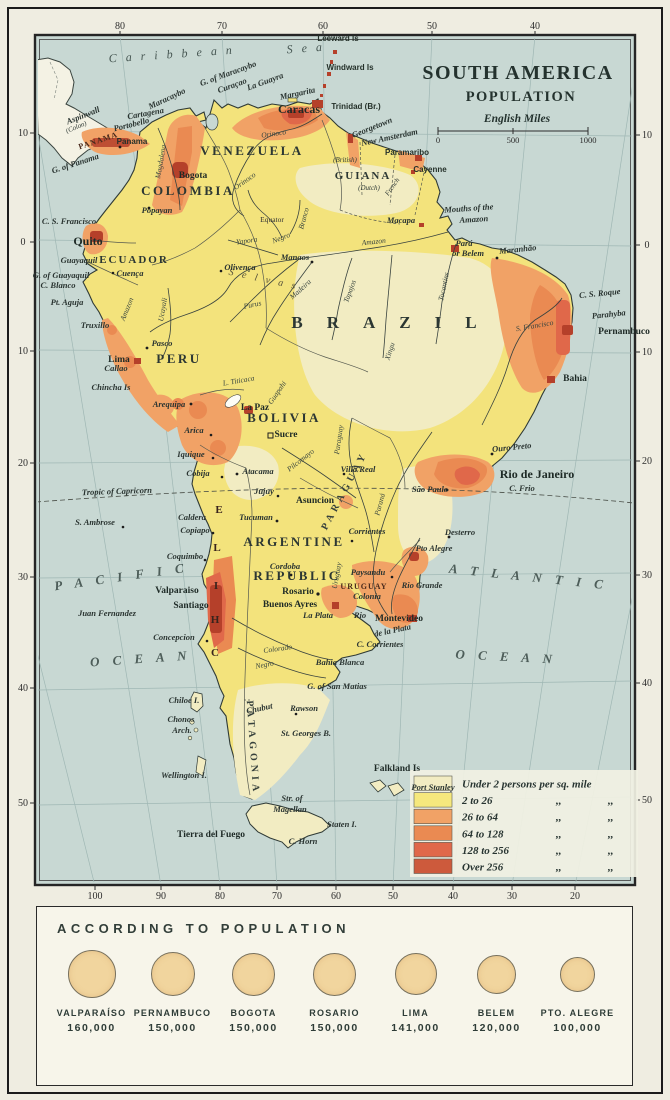 Image resolution: width=670 pixels, height=1100 pixels. What do you see at coordinates (23, 133) in the screenshot?
I see `axis-left-10: 10` at bounding box center [23, 133].